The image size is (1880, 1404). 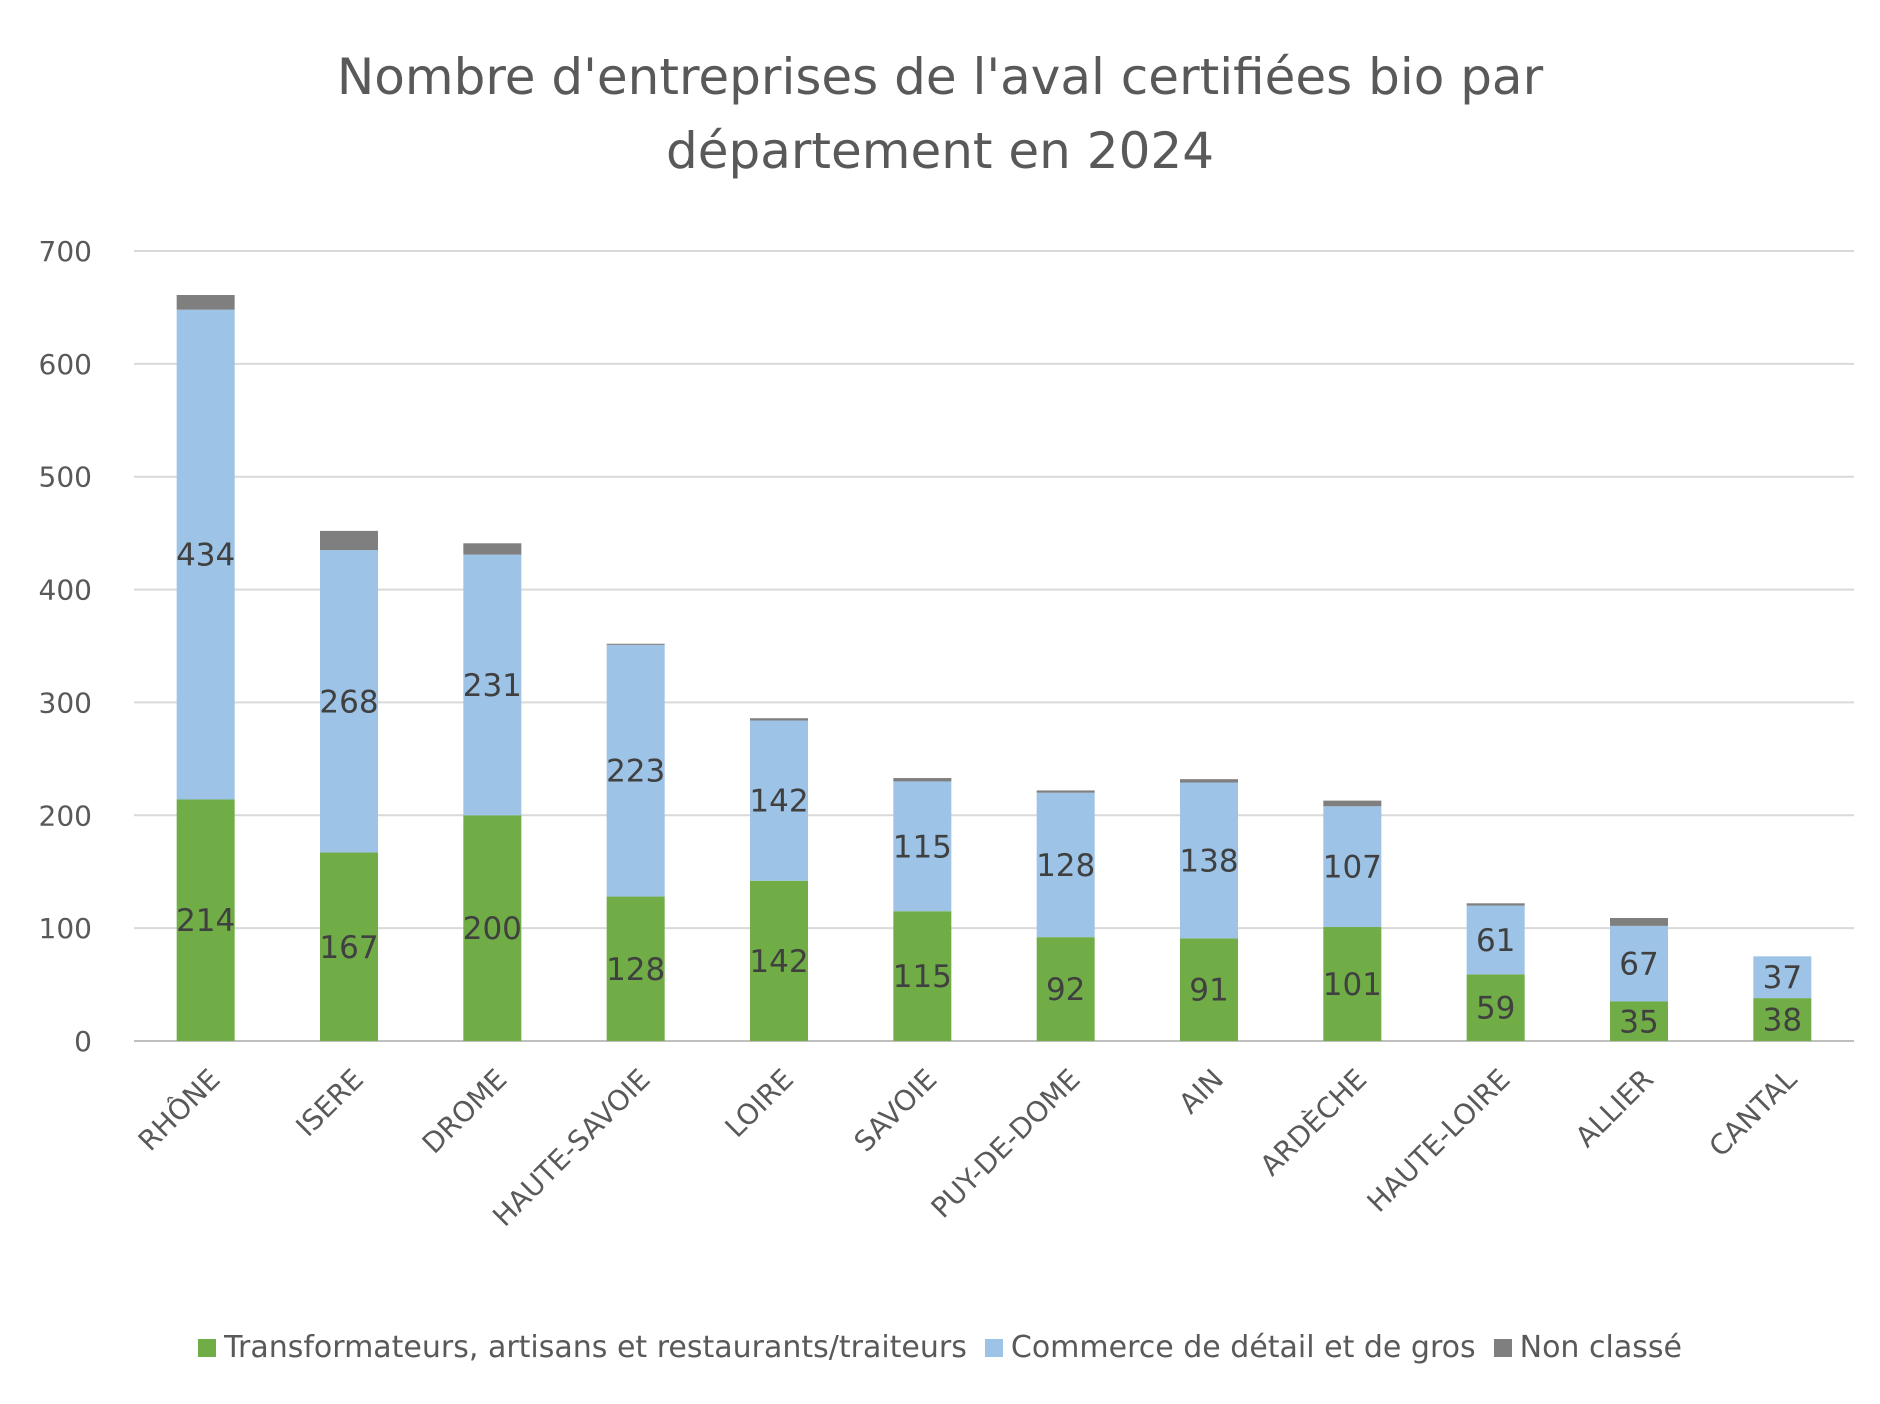 I want to click on y-tick-label-200: 200, so click(x=65, y=815).